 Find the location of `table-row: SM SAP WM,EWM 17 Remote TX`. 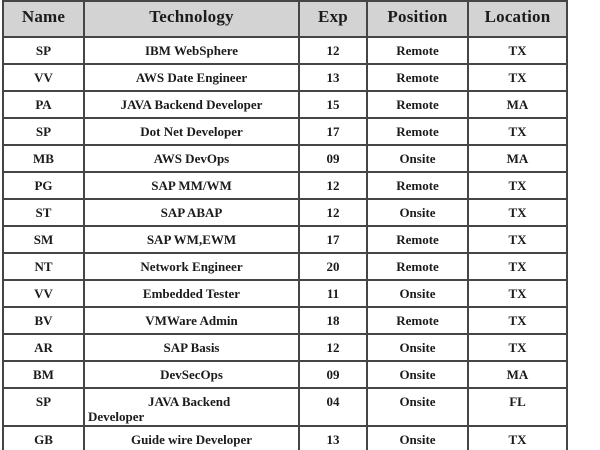

table-row: SM SAP WM,EWM 17 Remote TX is located at coordinates (285, 239).